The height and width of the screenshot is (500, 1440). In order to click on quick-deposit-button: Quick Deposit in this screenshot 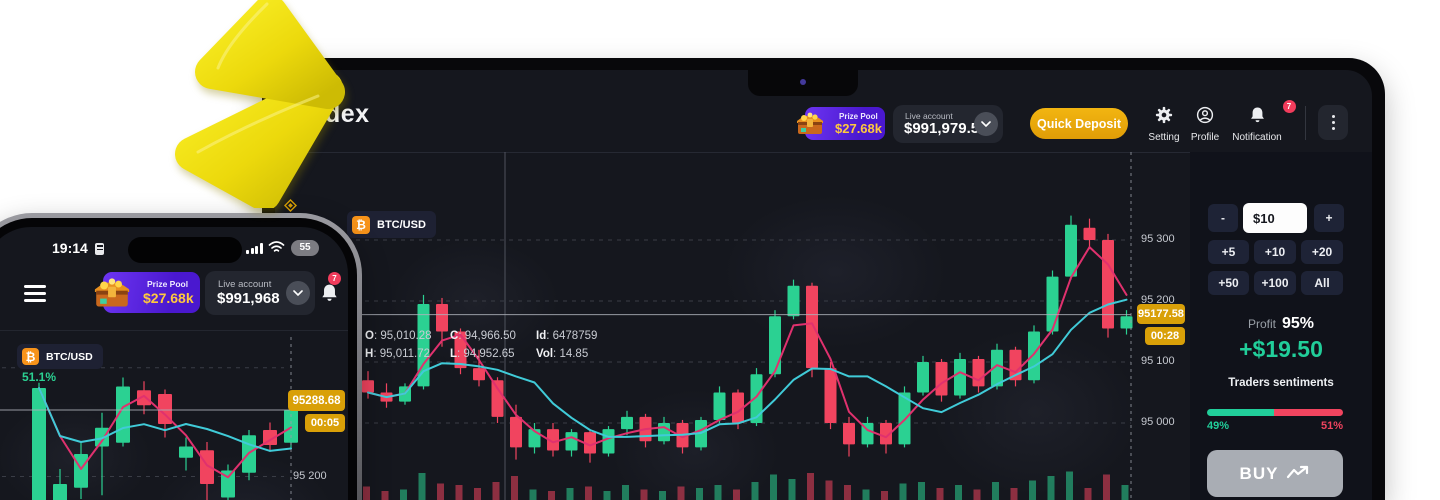, I will do `click(1079, 123)`.